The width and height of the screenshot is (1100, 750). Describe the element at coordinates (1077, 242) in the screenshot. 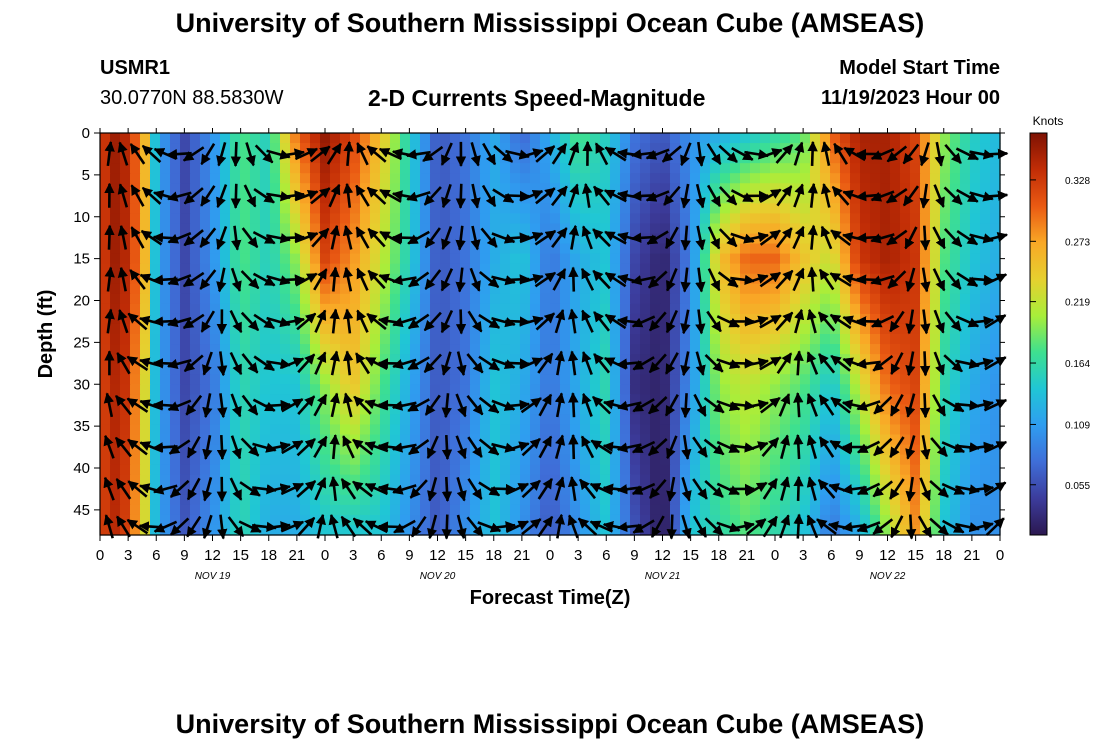

I see `colorbar-tick-label: 0.273` at that location.